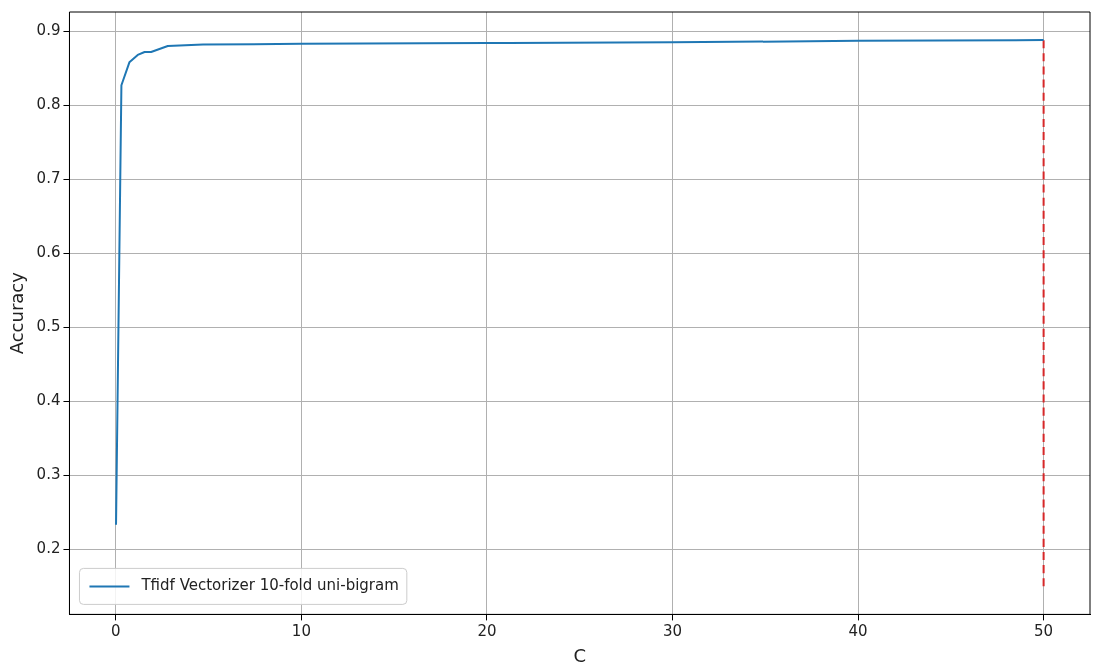 The height and width of the screenshot is (670, 1096). I want to click on x-tick-label: 30, so click(672, 631).